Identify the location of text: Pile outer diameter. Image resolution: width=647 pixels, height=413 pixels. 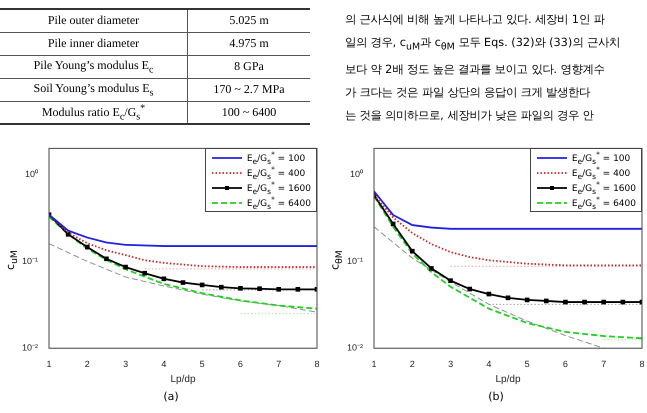
(94, 20).